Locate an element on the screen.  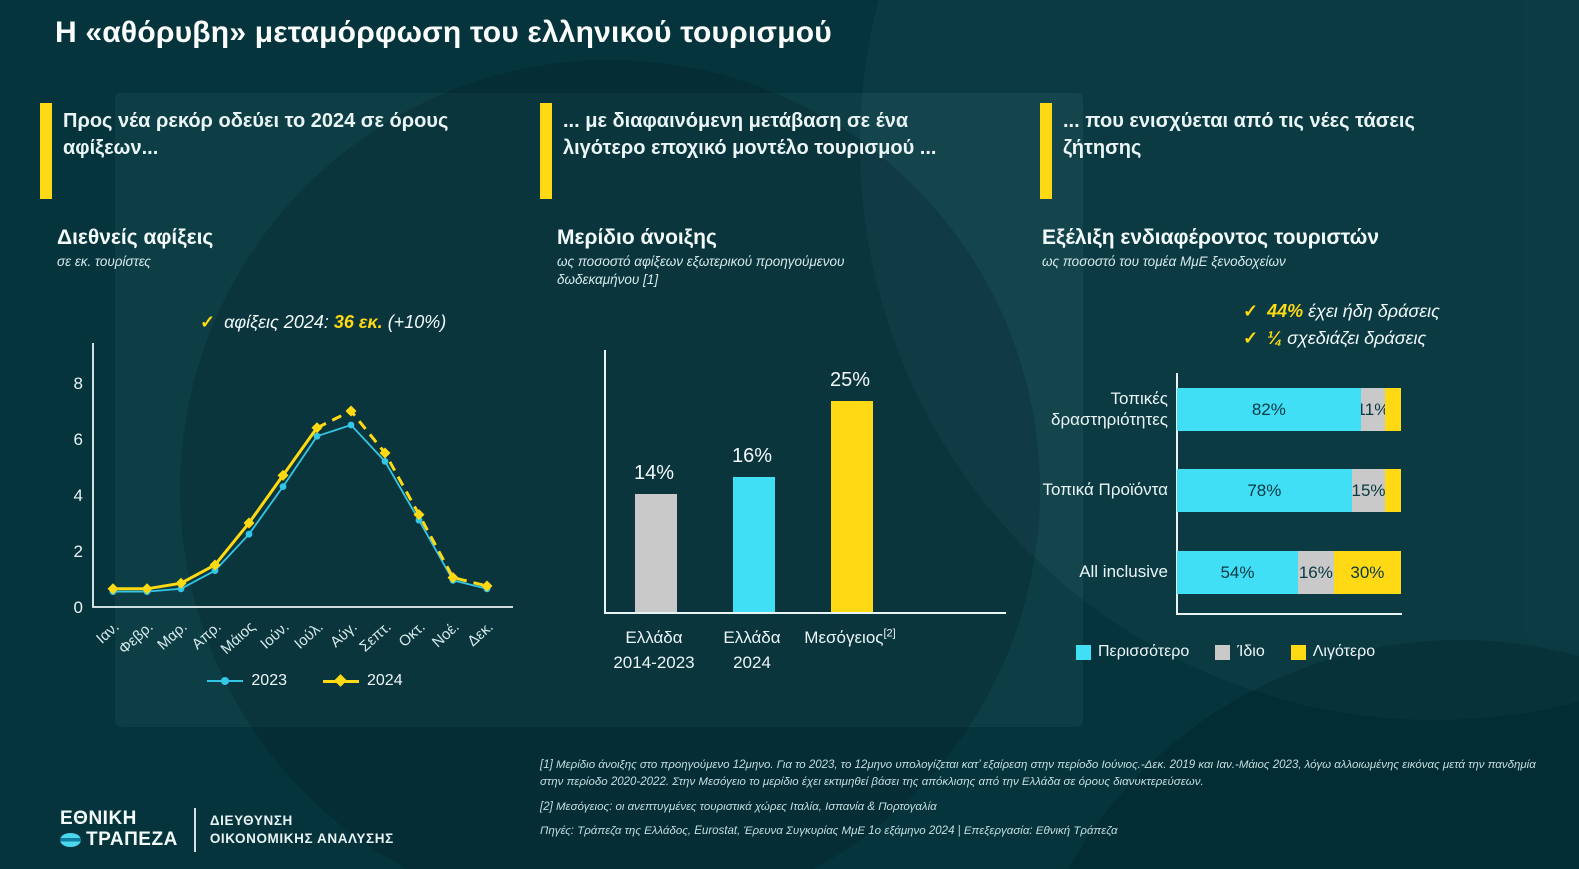
stacked-segment-Περισσότερο: 78% is located at coordinates (1264, 490).